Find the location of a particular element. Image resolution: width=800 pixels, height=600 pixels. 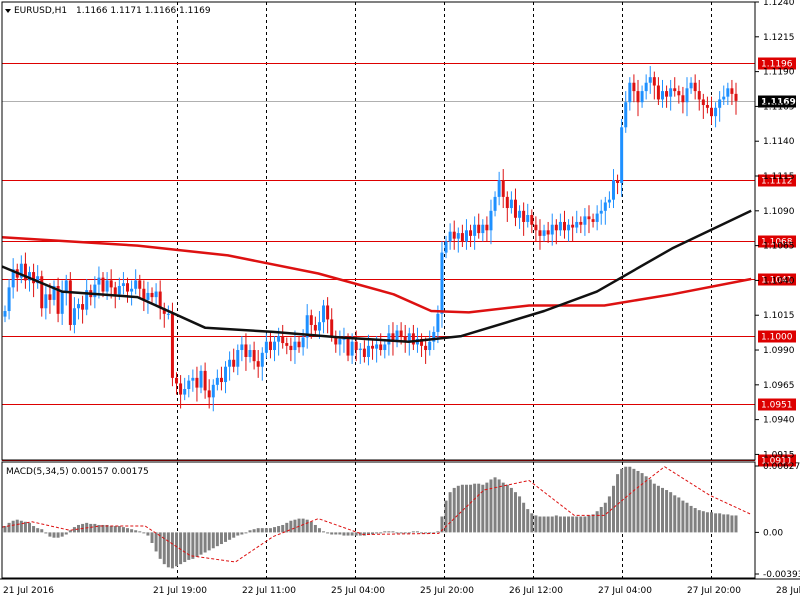

dropdown-triangle-icon is located at coordinates (8, 11).